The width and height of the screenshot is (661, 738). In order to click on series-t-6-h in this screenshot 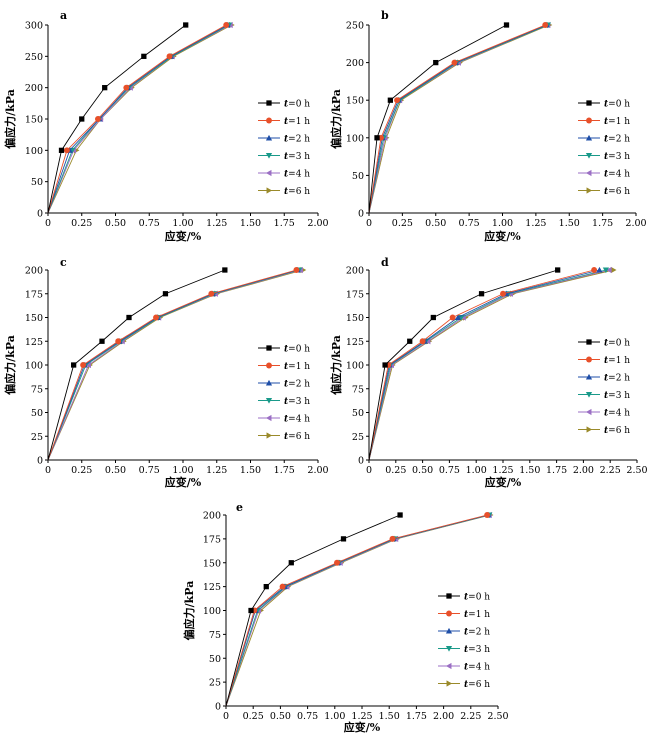, I will do `click(492, 363)`.